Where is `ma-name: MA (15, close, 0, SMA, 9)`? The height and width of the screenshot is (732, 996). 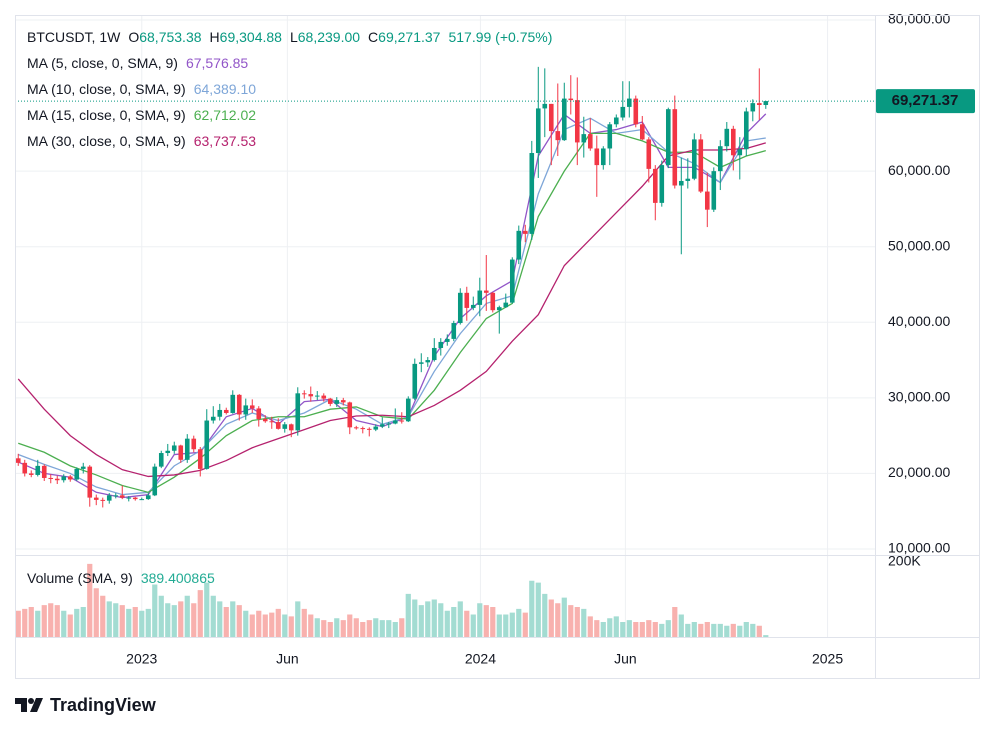
ma-name: MA (15, close, 0, SMA, 9) is located at coordinates (106, 115).